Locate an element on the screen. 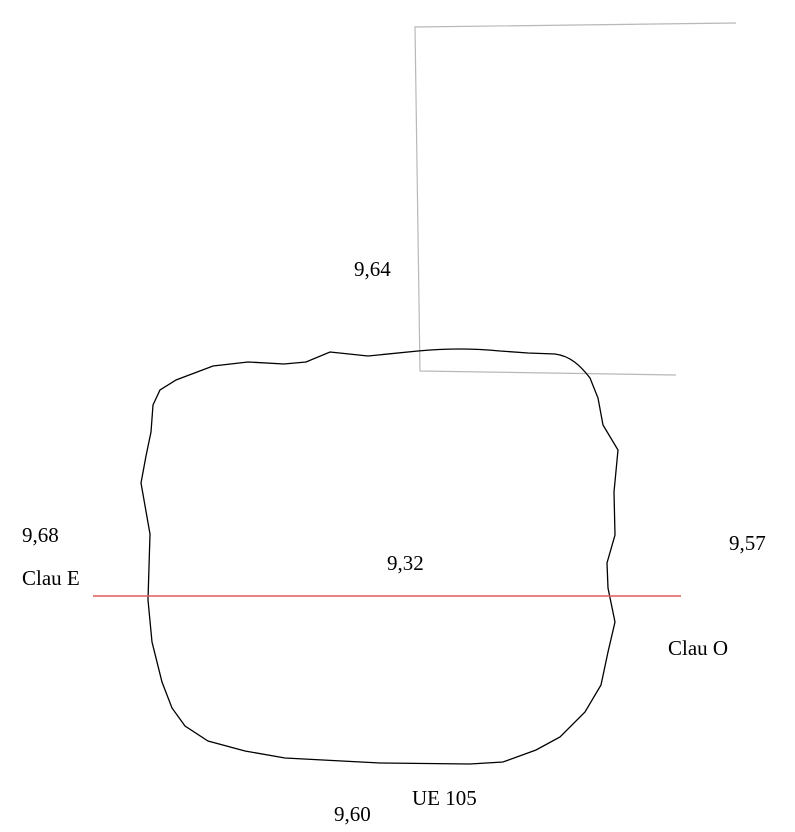 This screenshot has height=832, width=795. clau-e-label: Clau E is located at coordinates (51, 578).